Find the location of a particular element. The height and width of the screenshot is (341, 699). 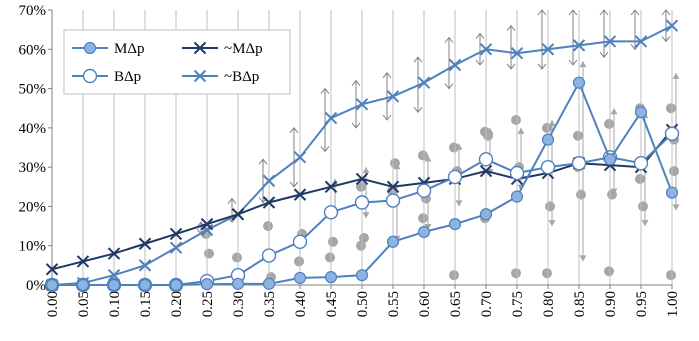

x-tick-label: 0.75 is located at coordinates (518, 304).